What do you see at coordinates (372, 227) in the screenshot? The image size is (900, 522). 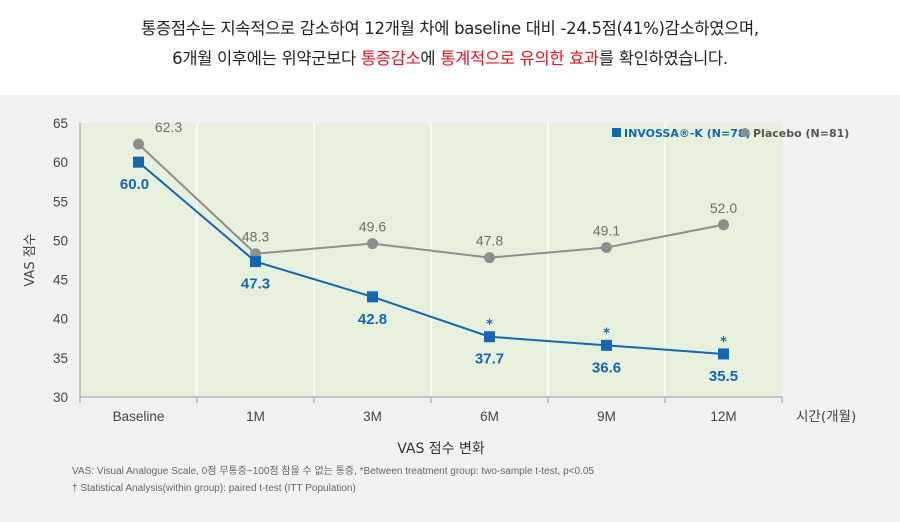 I see `placebo-data-label: 49.6` at bounding box center [372, 227].